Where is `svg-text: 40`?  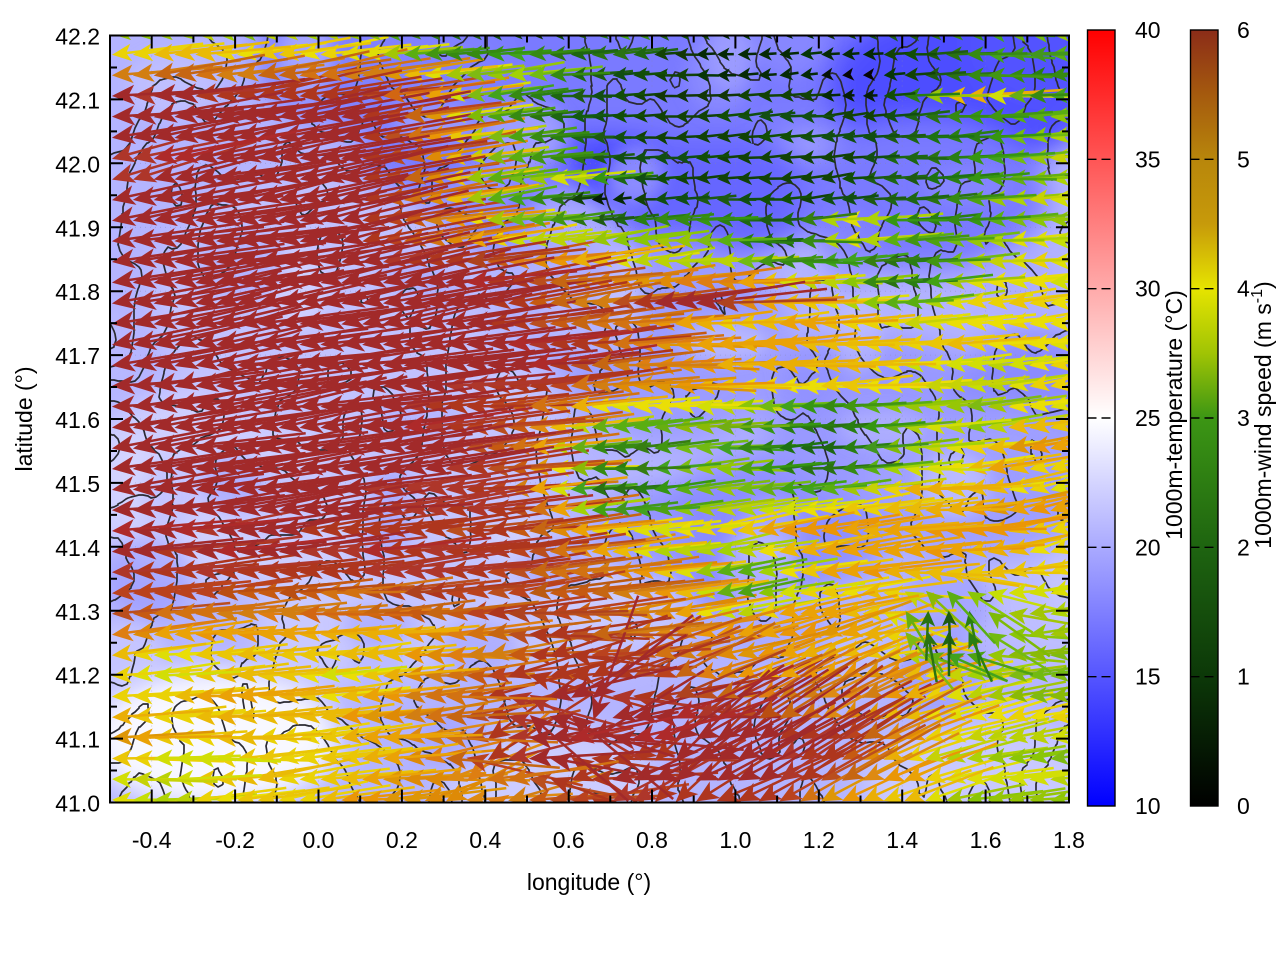
svg-text: 40 is located at coordinates (1148, 30).